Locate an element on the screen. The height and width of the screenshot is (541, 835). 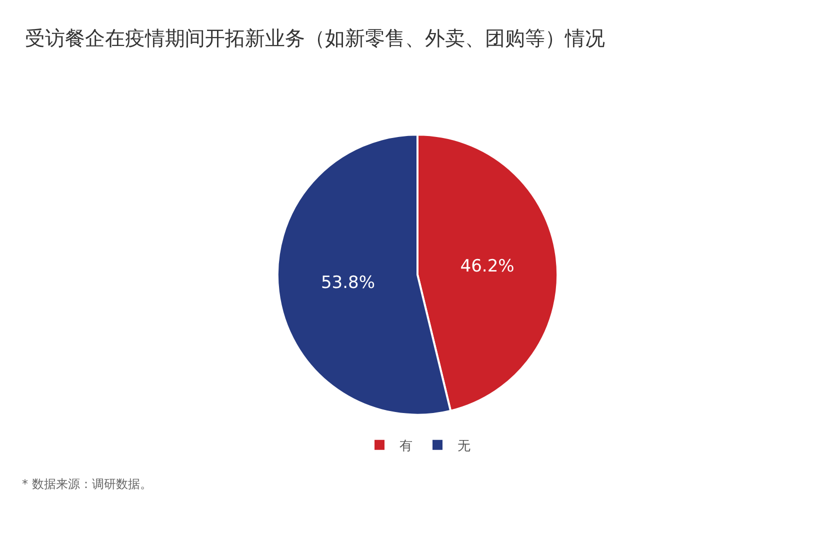
data-label: 53.8% is located at coordinates (347, 283).